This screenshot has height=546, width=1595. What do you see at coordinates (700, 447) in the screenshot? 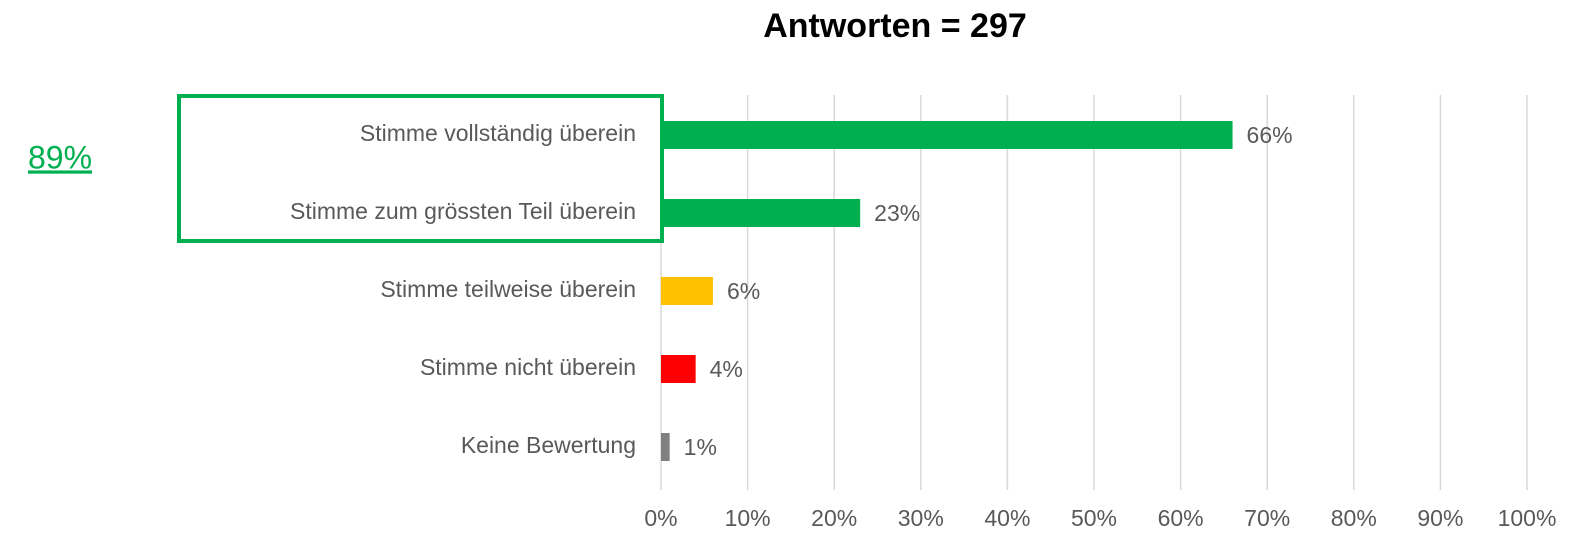
I see `value-label: 1%` at bounding box center [700, 447].